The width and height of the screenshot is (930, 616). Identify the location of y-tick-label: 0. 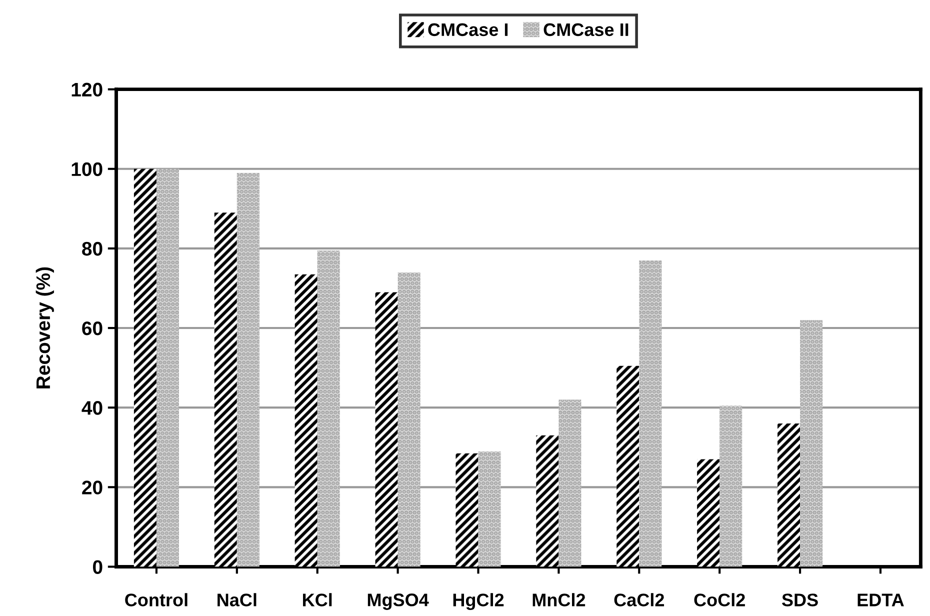
(97, 567).